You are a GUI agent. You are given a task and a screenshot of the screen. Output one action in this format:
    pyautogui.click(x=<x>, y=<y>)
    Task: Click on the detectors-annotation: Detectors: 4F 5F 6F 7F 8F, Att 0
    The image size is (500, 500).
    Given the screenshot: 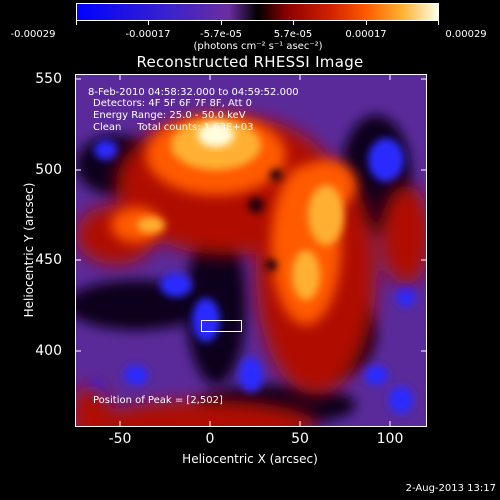 What is the action you would take?
    pyautogui.click(x=173, y=103)
    